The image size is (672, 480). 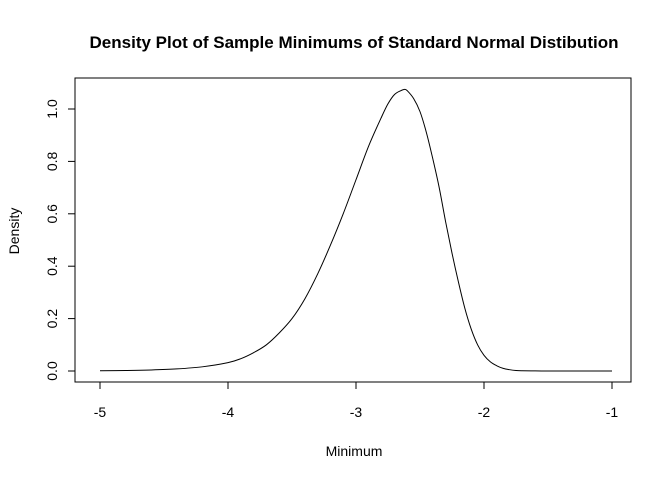 I want to click on x-tick-label: -5, so click(x=100, y=412).